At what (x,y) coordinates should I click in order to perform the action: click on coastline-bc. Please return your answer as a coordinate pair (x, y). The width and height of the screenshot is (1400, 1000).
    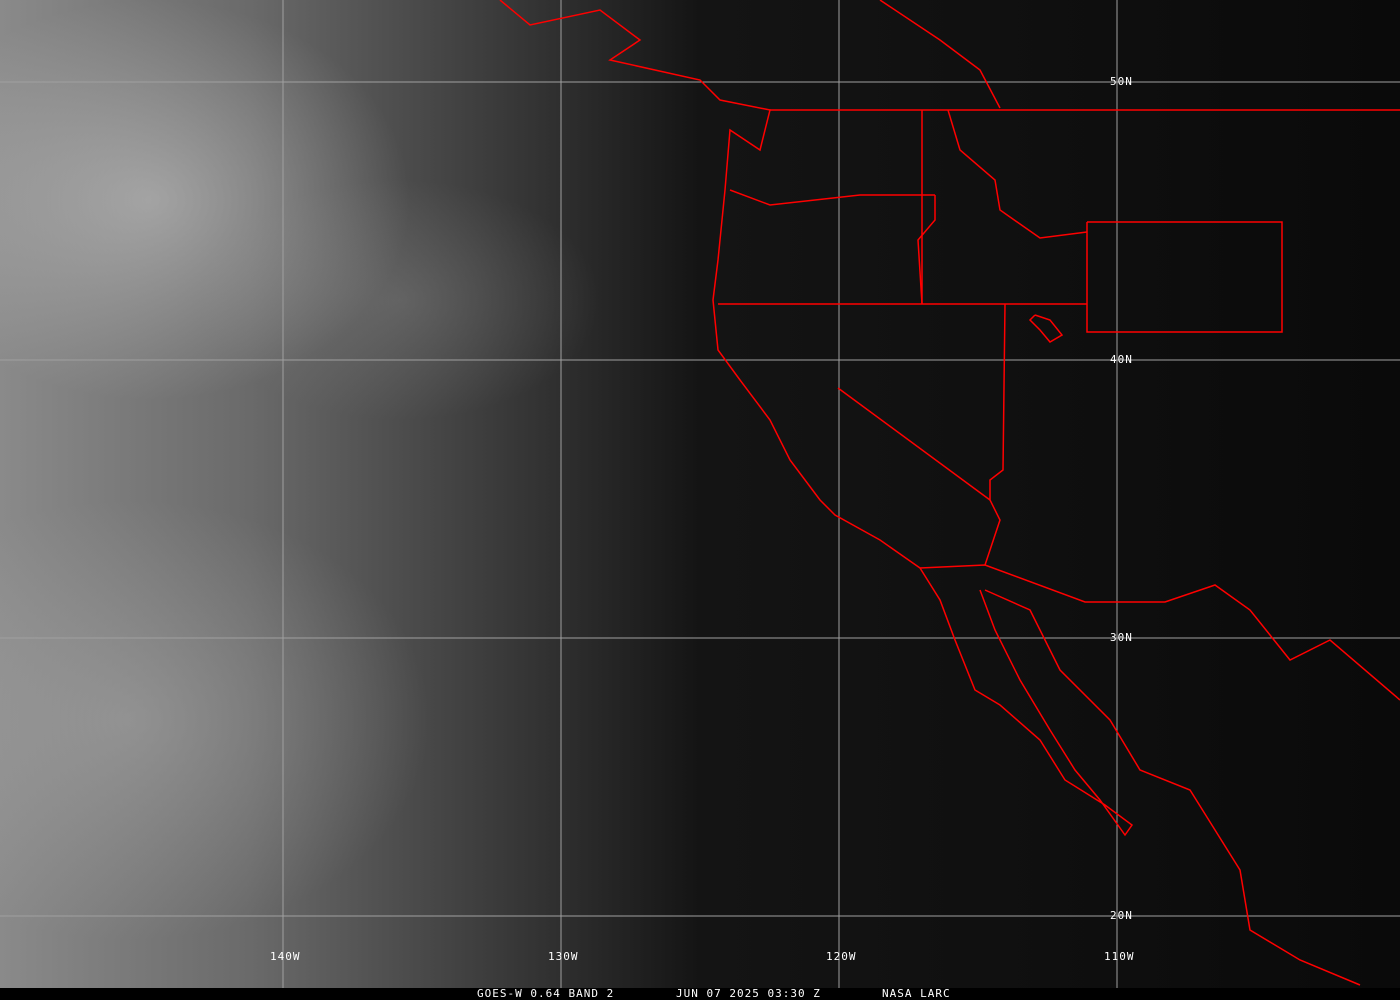
    Looking at the image, I should click on (940, 54).